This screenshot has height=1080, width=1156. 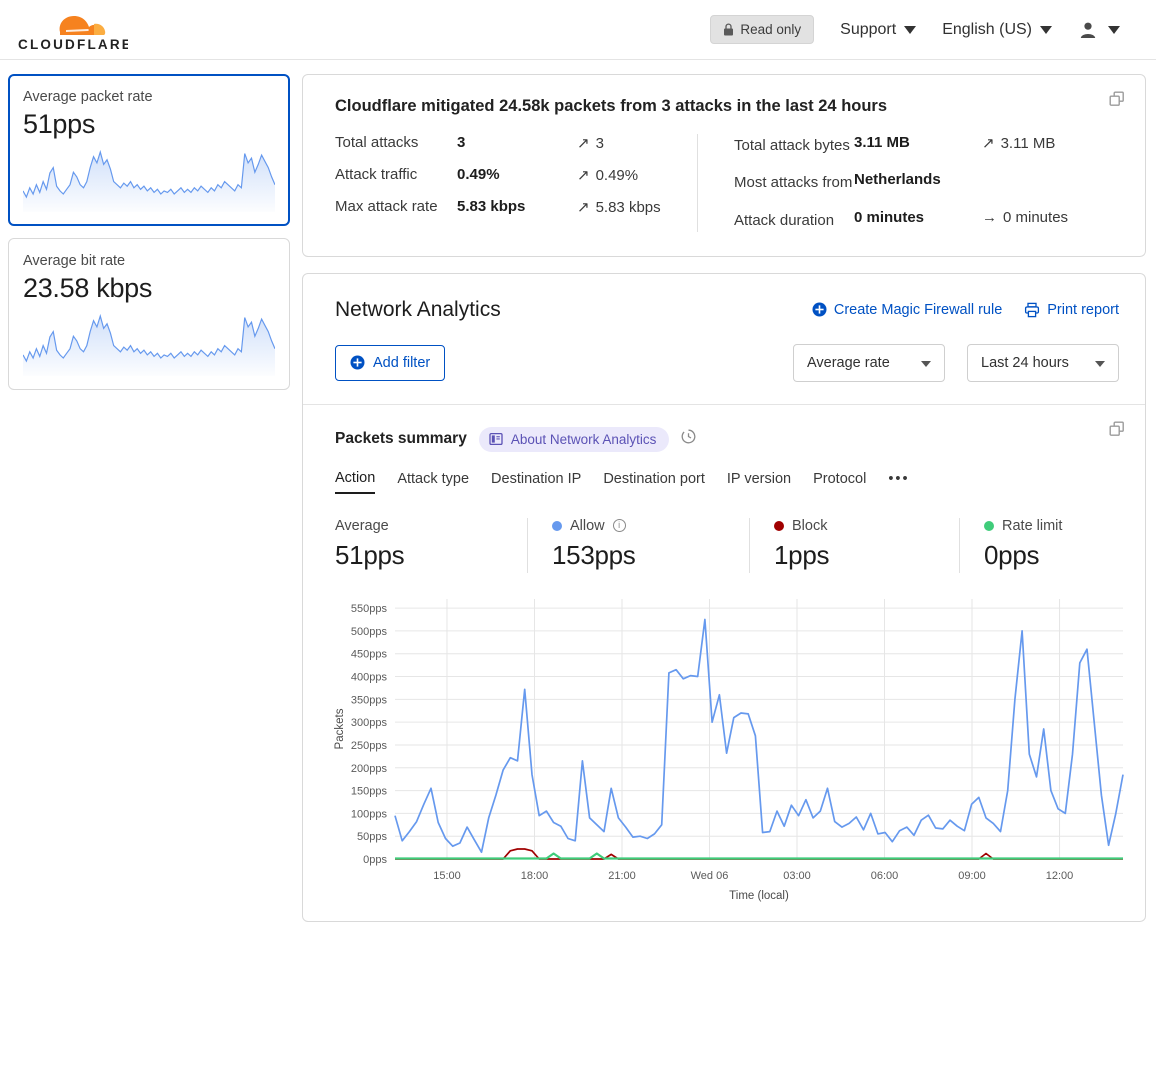 I want to click on stat-label: Rate limit, so click(x=1032, y=525).